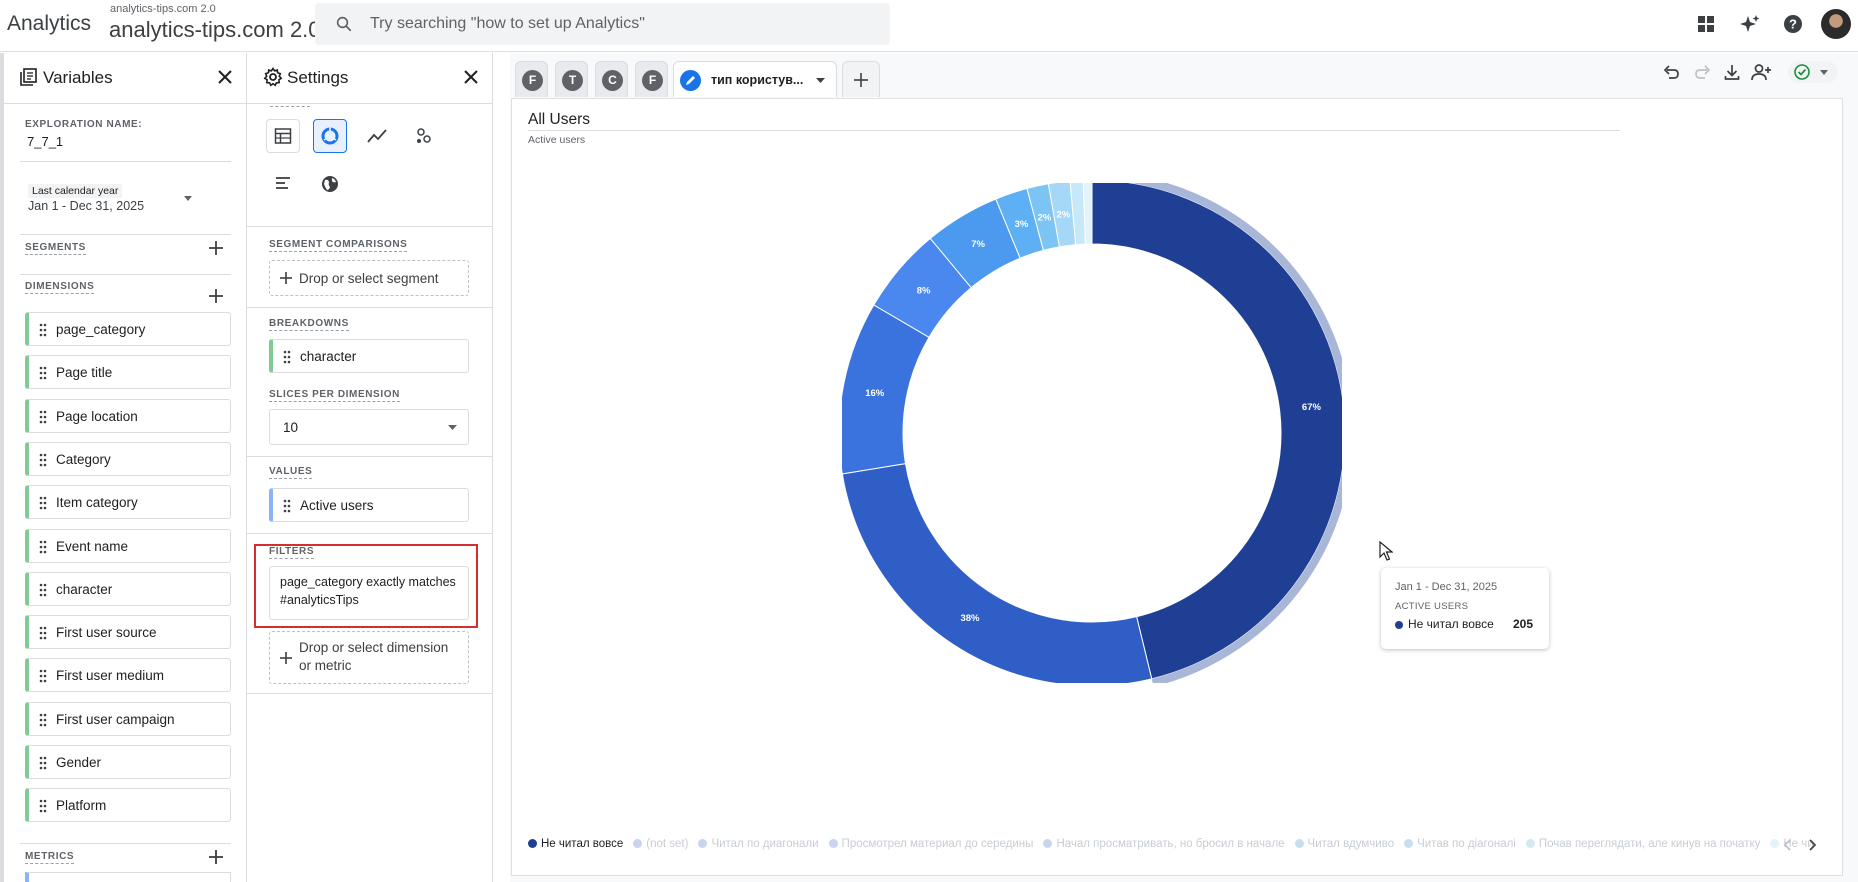 The height and width of the screenshot is (882, 1858). What do you see at coordinates (651, 79) in the screenshot?
I see `tab-3: F` at bounding box center [651, 79].